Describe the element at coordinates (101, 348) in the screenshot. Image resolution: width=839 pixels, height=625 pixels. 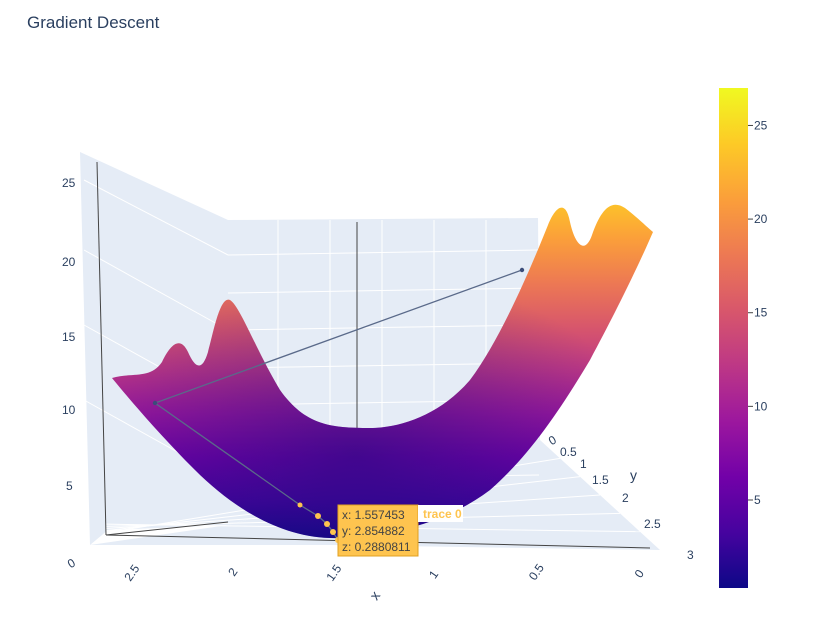
I see `z-axis-line` at that location.